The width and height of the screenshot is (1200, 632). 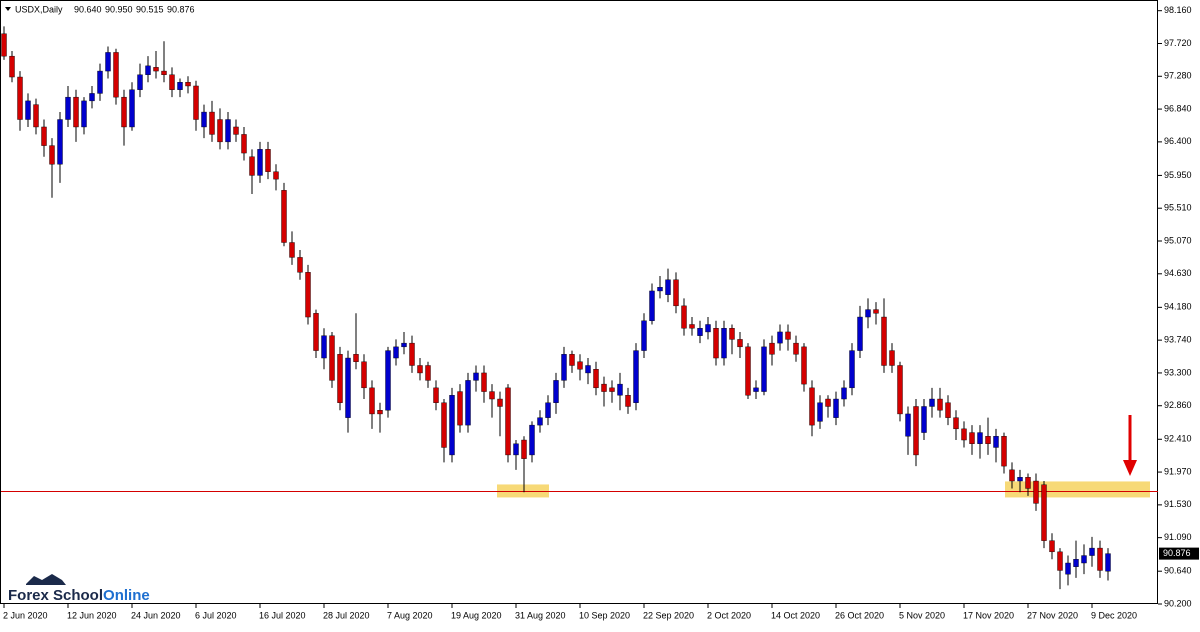 What do you see at coordinates (1178, 10) in the screenshot?
I see `y-tick-label: 98.160` at bounding box center [1178, 10].